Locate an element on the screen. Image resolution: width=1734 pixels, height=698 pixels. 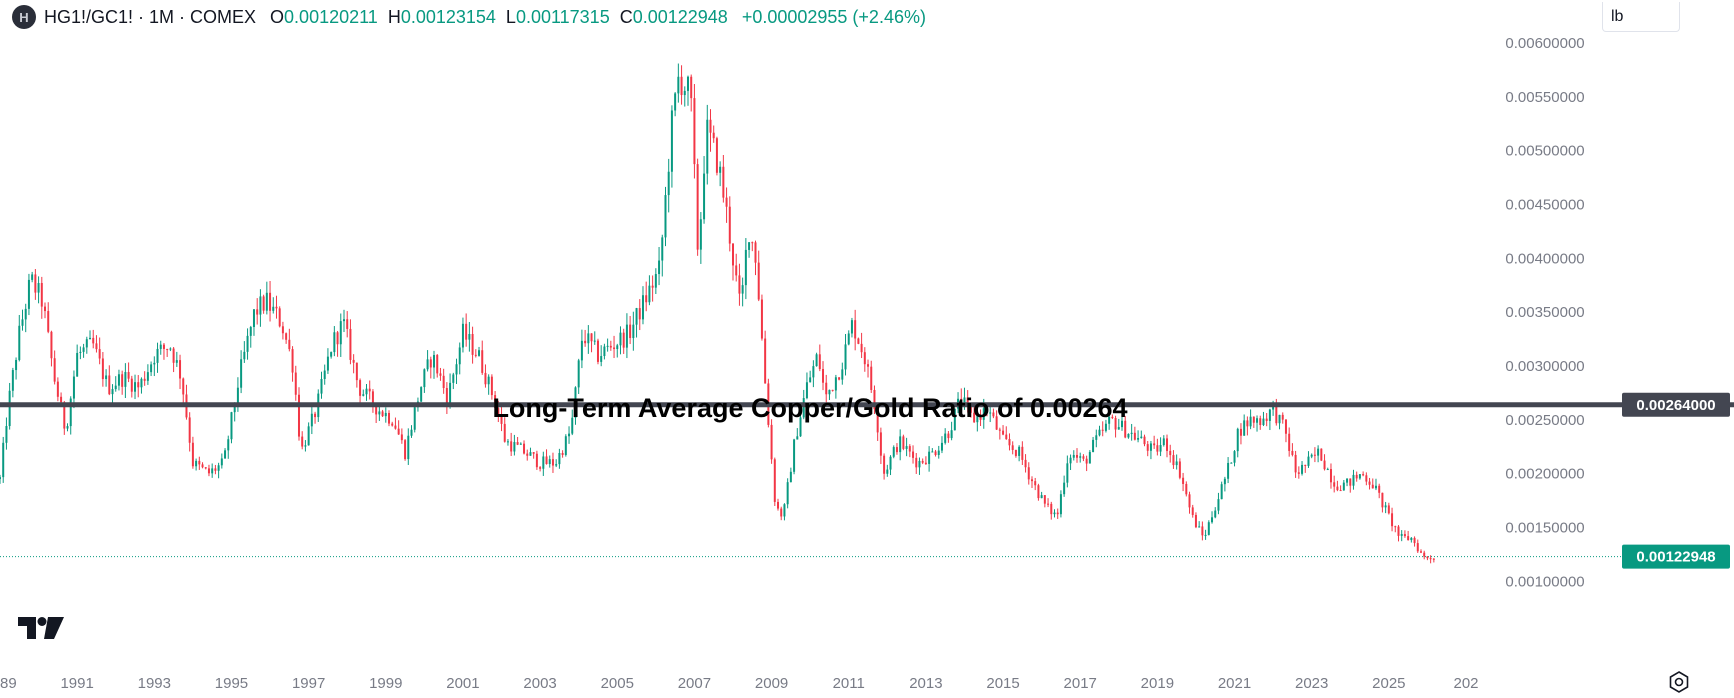
time-tick-label: 1989 is located at coordinates (8, 683).